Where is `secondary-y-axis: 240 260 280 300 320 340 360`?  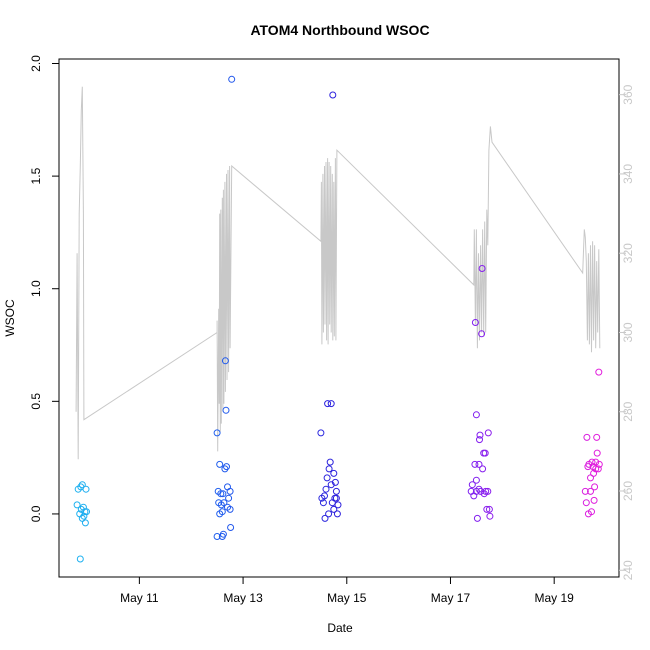
secondary-y-axis: 240 260 280 300 320 340 360 is located at coordinates (627, 332).